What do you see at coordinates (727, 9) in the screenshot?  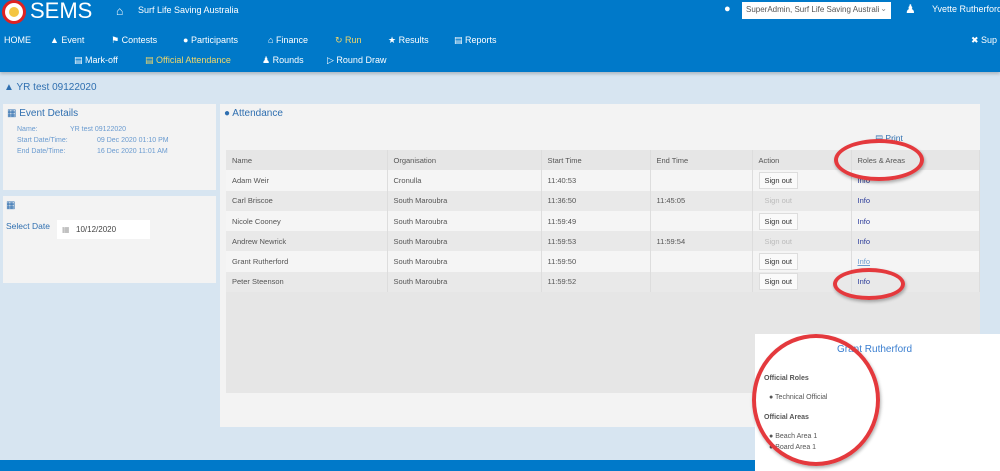 I see `brain-icon: ●` at bounding box center [727, 9].